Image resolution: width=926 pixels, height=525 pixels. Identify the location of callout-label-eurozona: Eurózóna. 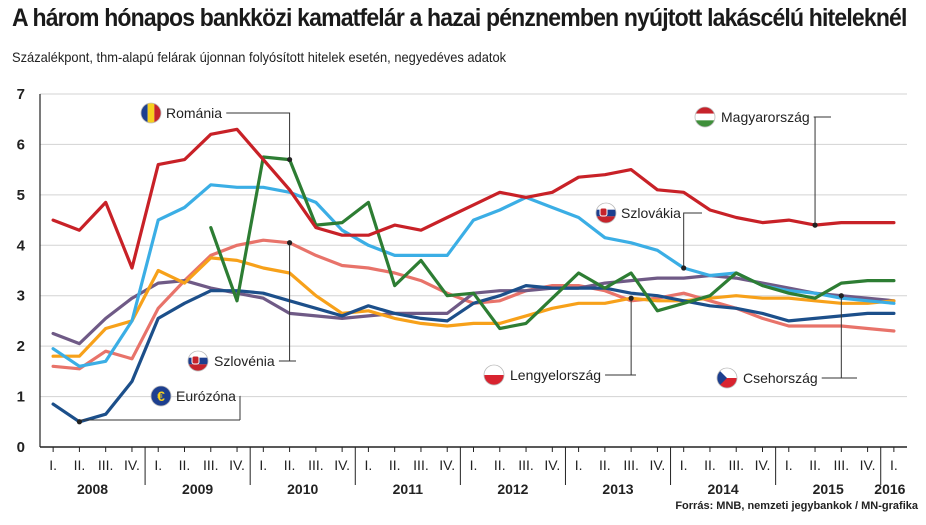
(206, 396).